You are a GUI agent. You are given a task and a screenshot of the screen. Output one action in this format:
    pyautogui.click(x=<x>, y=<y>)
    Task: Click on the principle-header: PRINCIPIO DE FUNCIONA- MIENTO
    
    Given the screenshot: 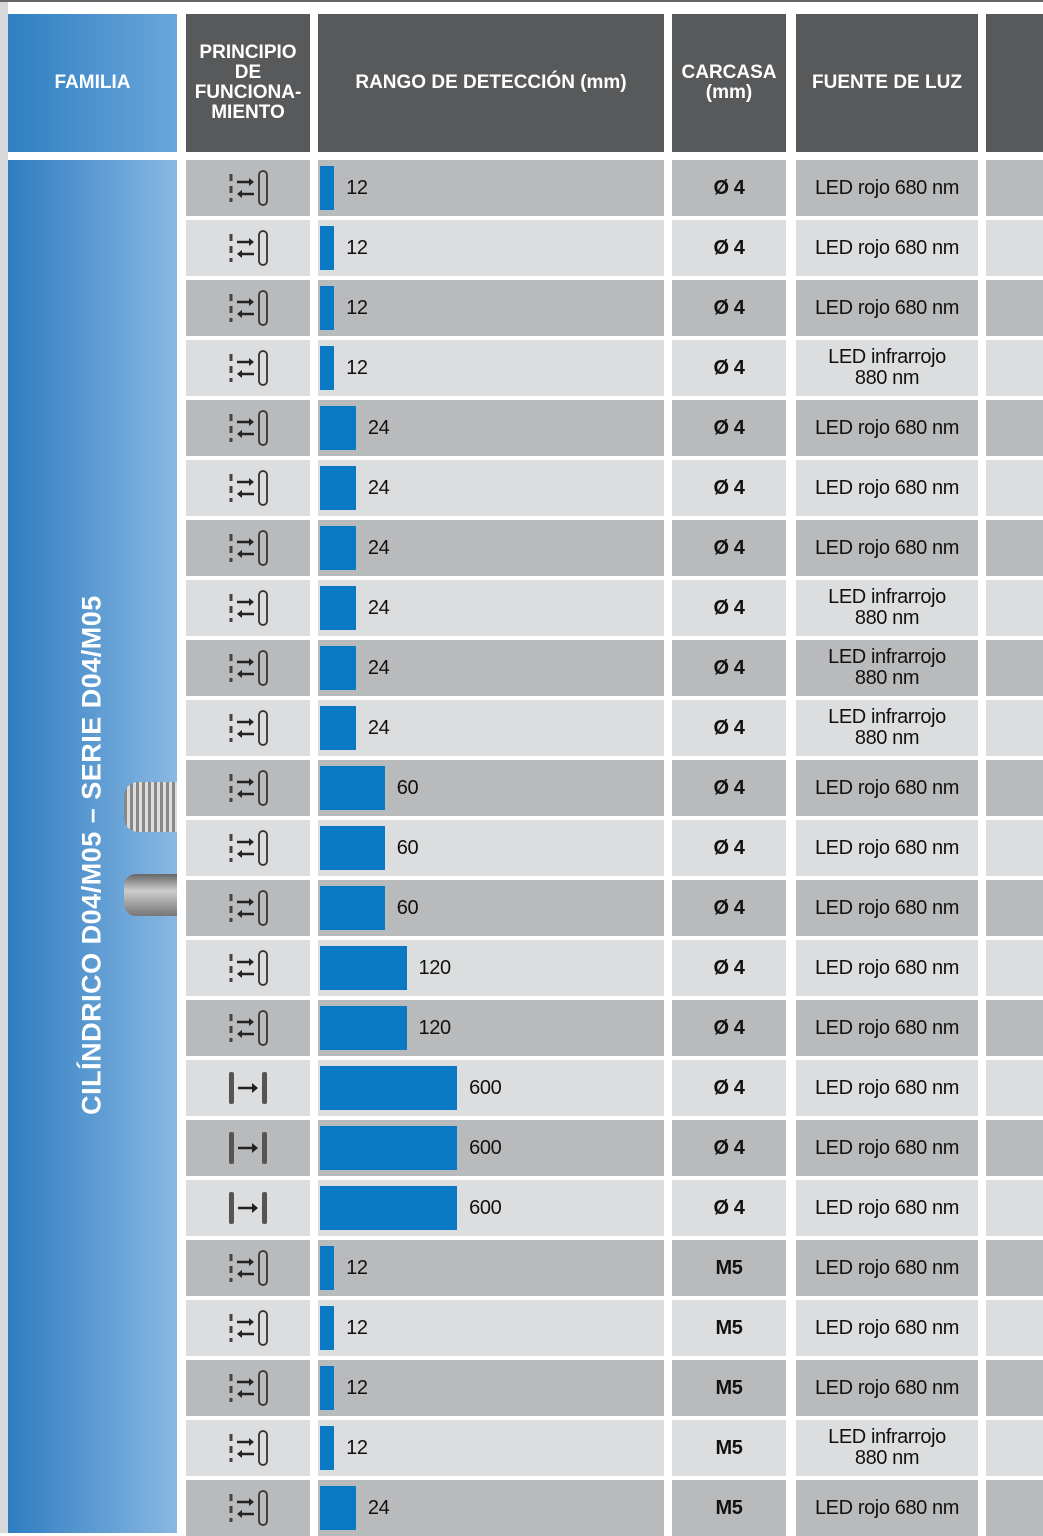 What is the action you would take?
    pyautogui.click(x=248, y=83)
    